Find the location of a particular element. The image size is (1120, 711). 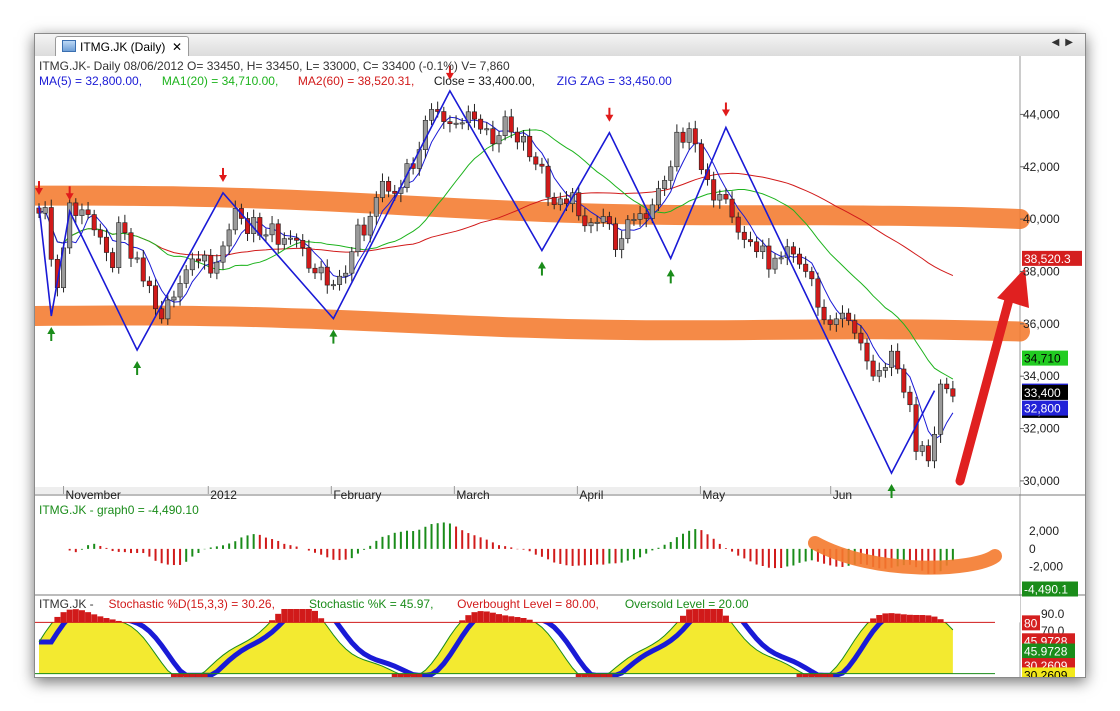

date-tick-label: April is located at coordinates (591, 495).